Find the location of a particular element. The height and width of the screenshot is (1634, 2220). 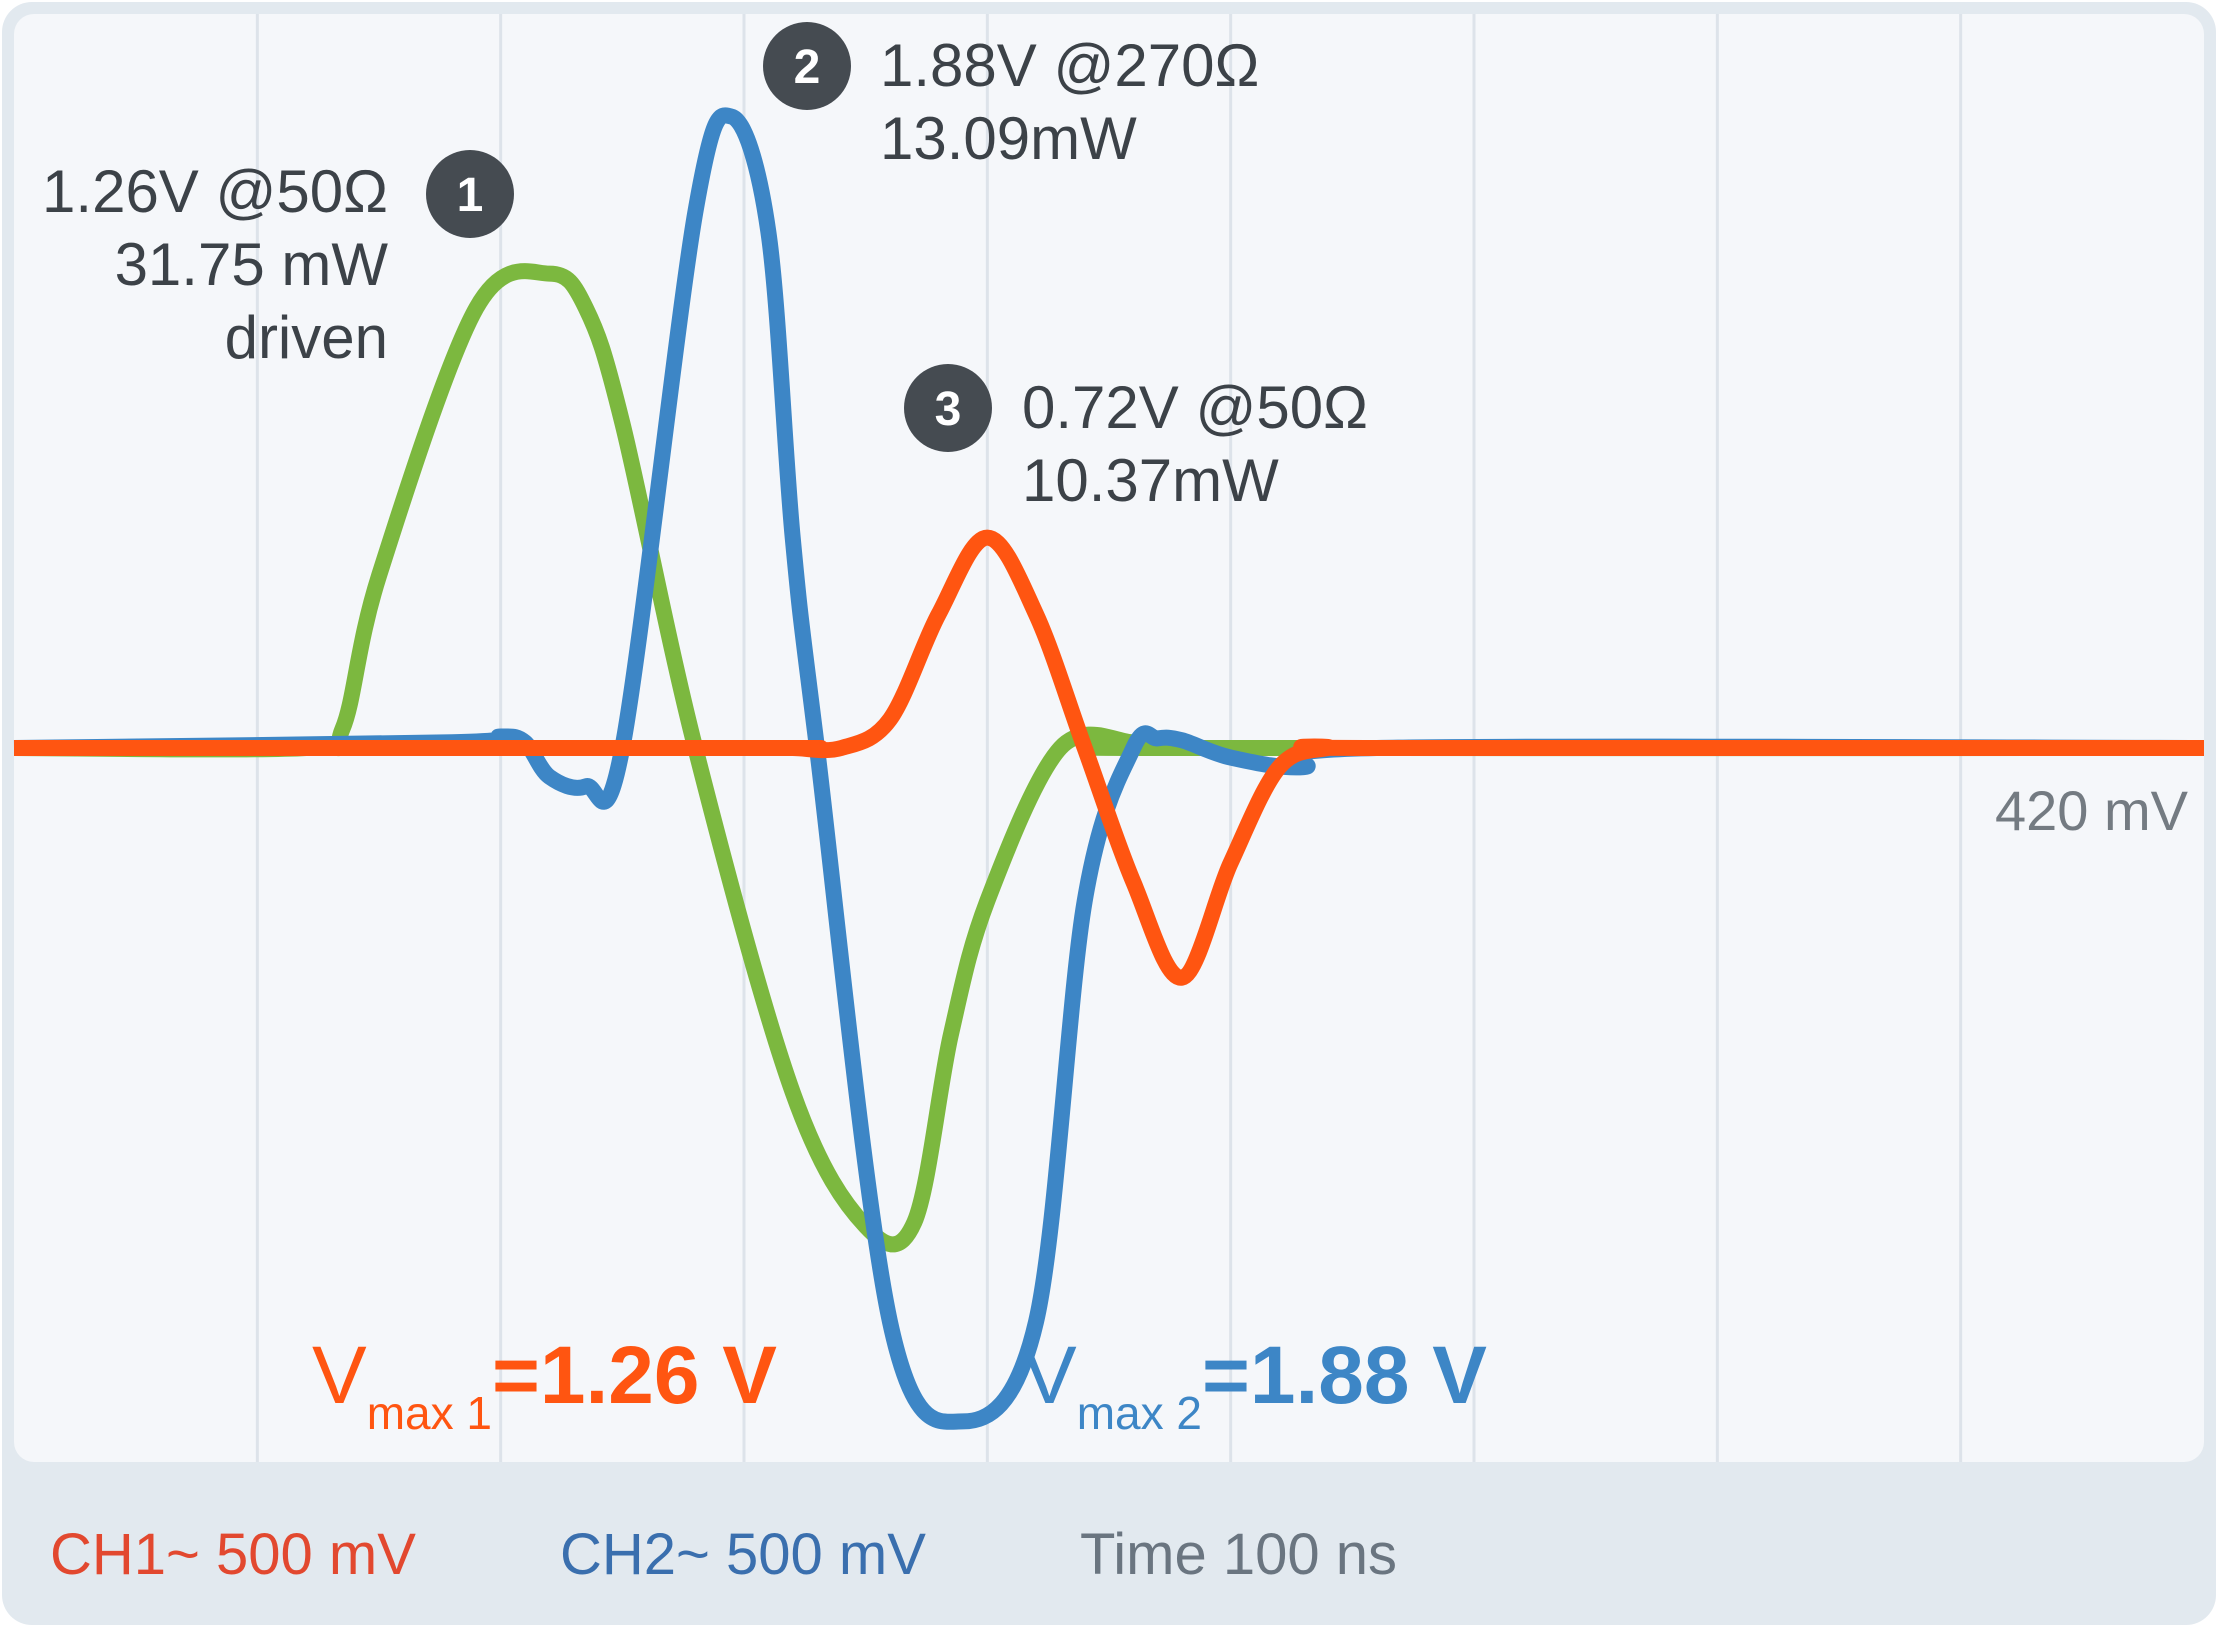

vmax1-value: =1.26 V is located at coordinates (634, 1375).